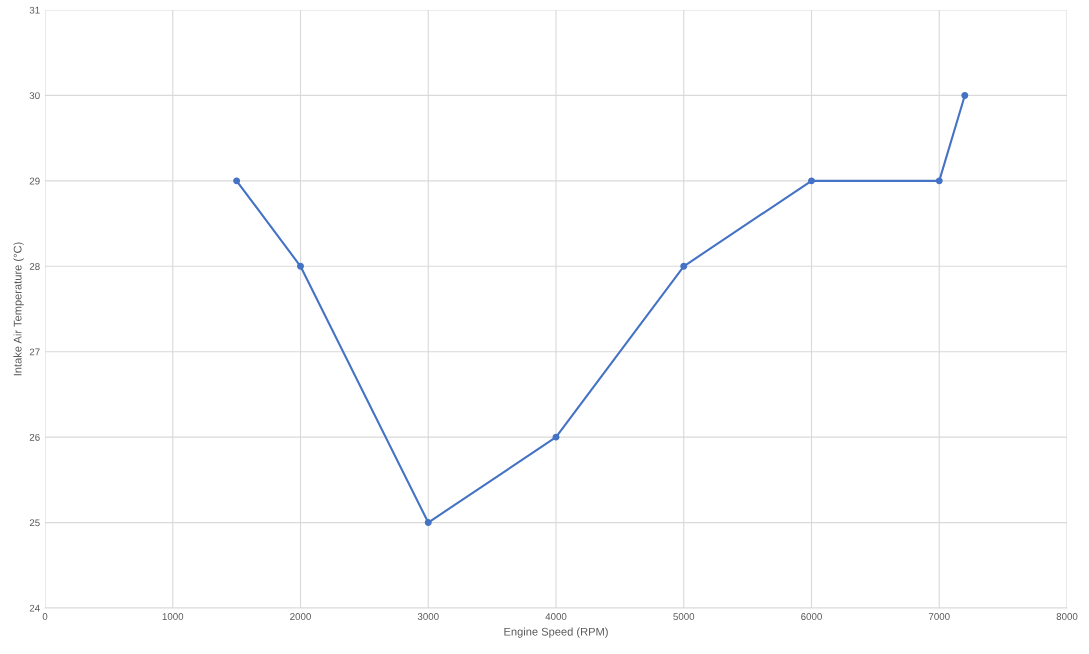 Image resolution: width=1089 pixels, height=654 pixels. What do you see at coordinates (34, 10) in the screenshot?
I see `y-tick-label: 31` at bounding box center [34, 10].